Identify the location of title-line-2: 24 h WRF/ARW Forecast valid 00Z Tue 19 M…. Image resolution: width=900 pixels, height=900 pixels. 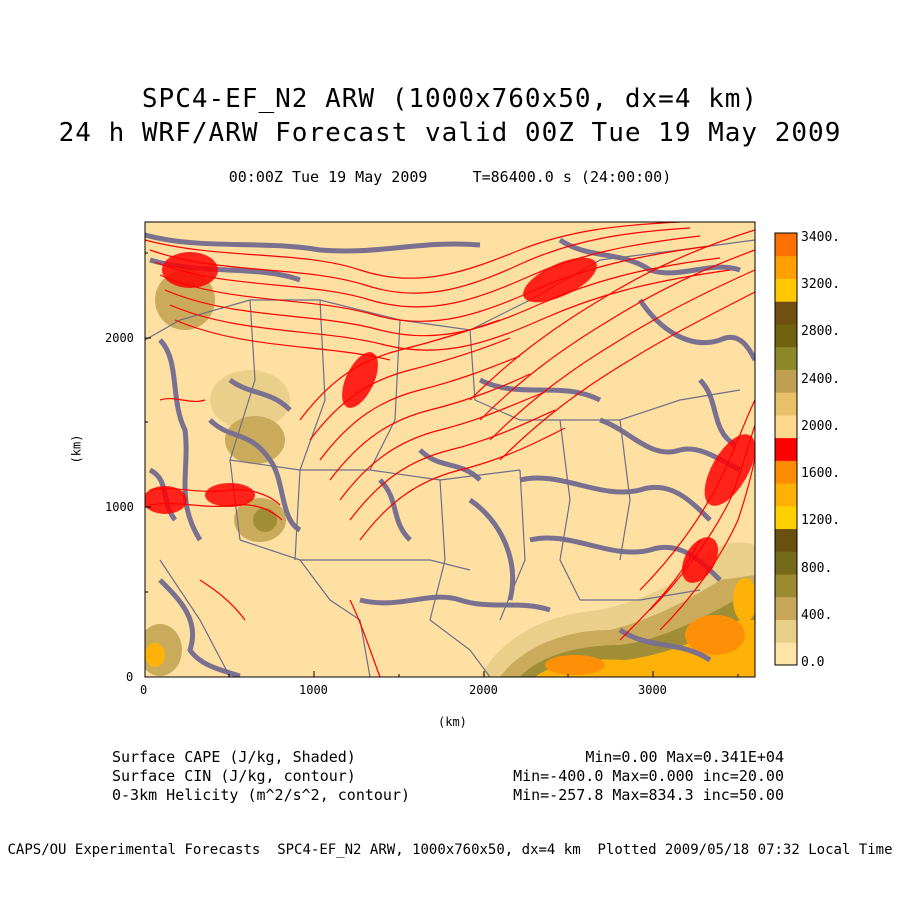
(450, 133).